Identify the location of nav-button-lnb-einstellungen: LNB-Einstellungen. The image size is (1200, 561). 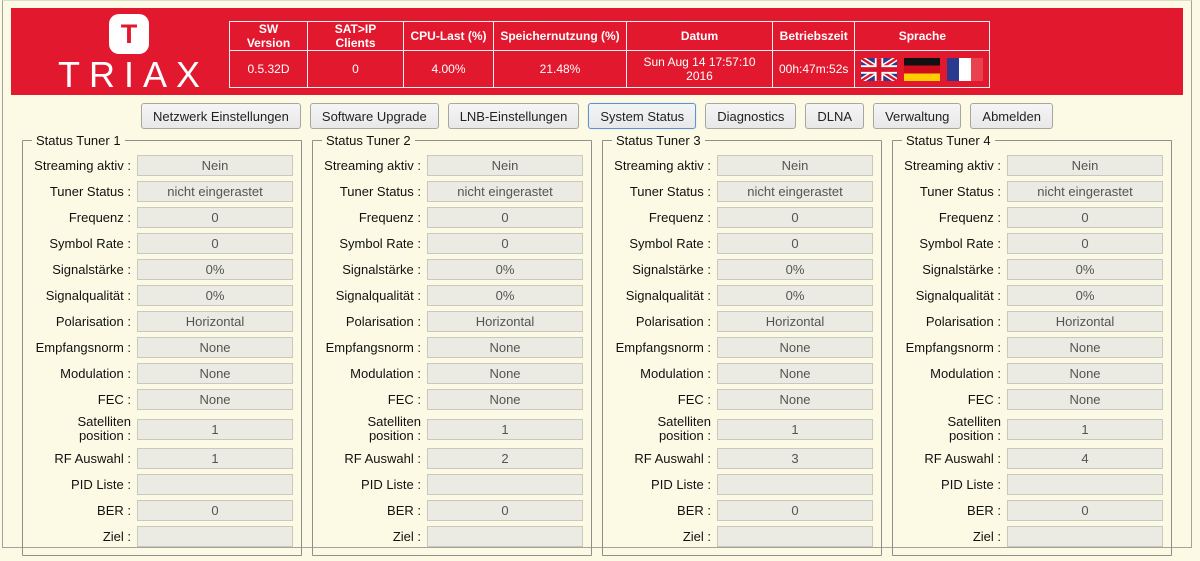
(513, 116).